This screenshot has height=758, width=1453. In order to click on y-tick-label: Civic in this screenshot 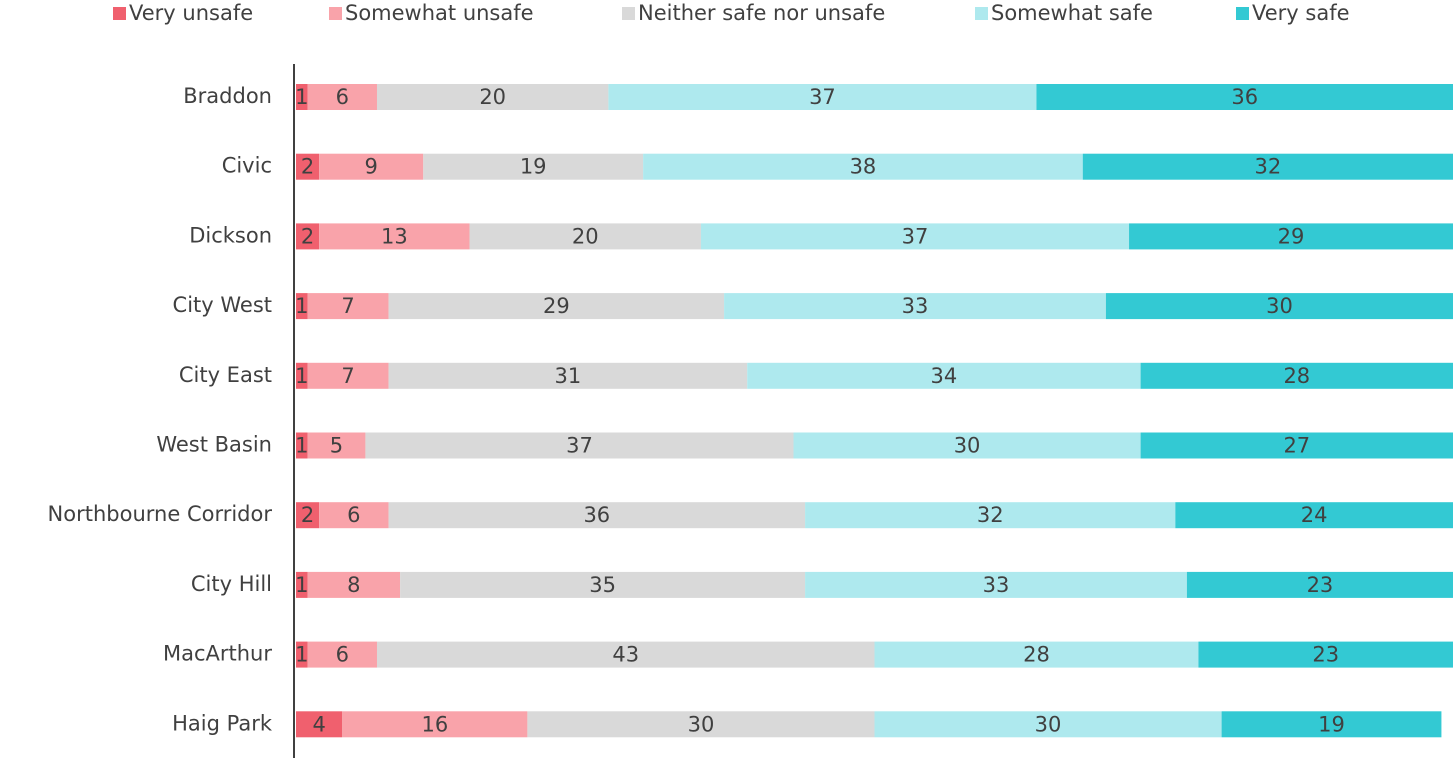, I will do `click(247, 166)`.